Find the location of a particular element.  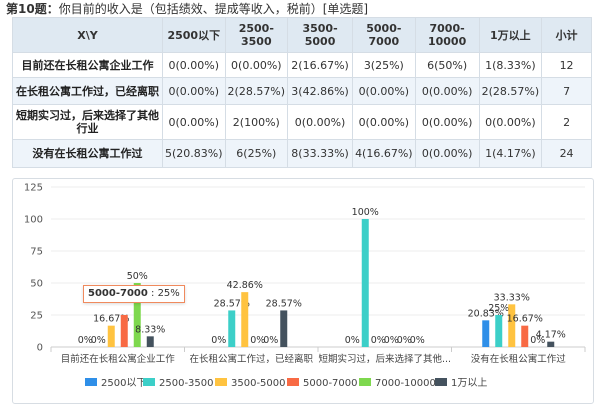

data-label: 8.33% is located at coordinates (150, 329).